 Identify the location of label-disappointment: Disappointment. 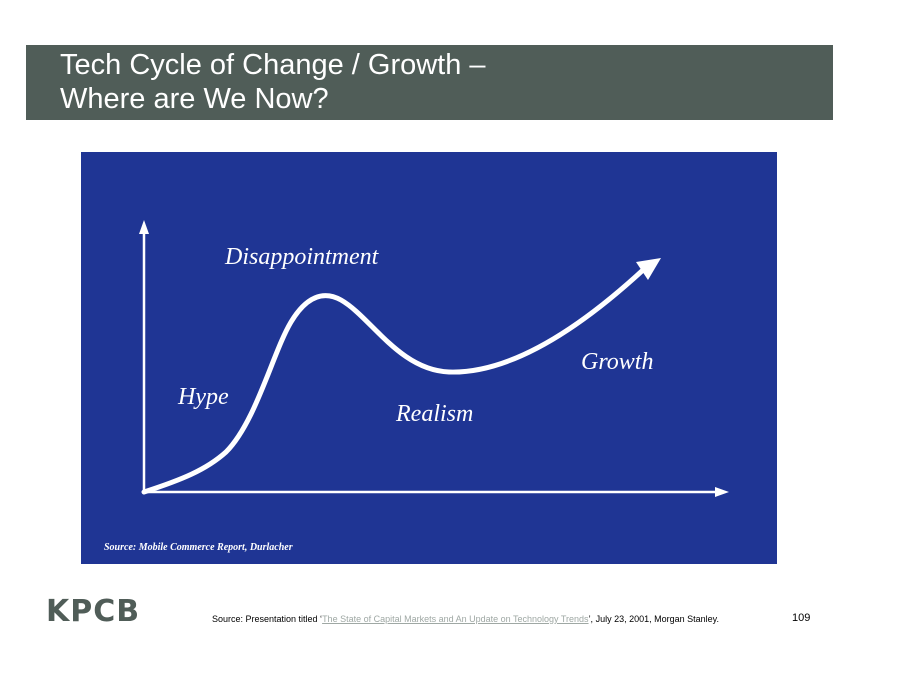
(302, 257).